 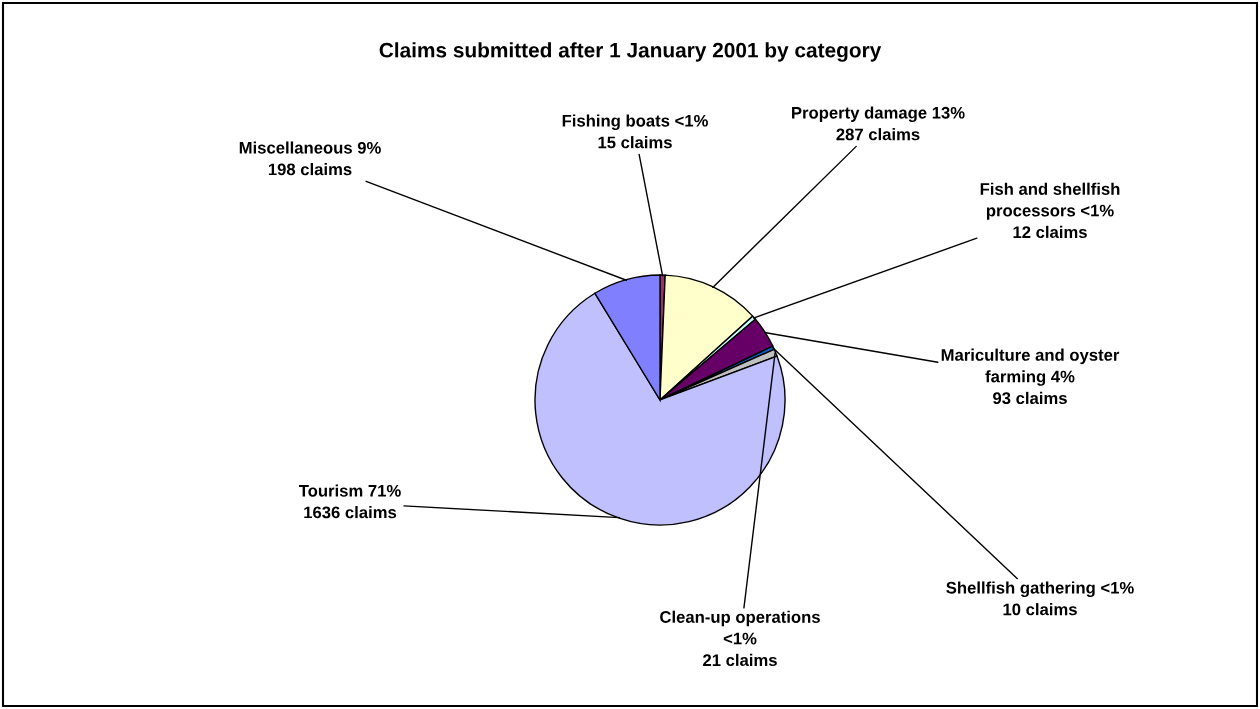 What do you see at coordinates (635, 142) in the screenshot?
I see `data-label: 15 claims` at bounding box center [635, 142].